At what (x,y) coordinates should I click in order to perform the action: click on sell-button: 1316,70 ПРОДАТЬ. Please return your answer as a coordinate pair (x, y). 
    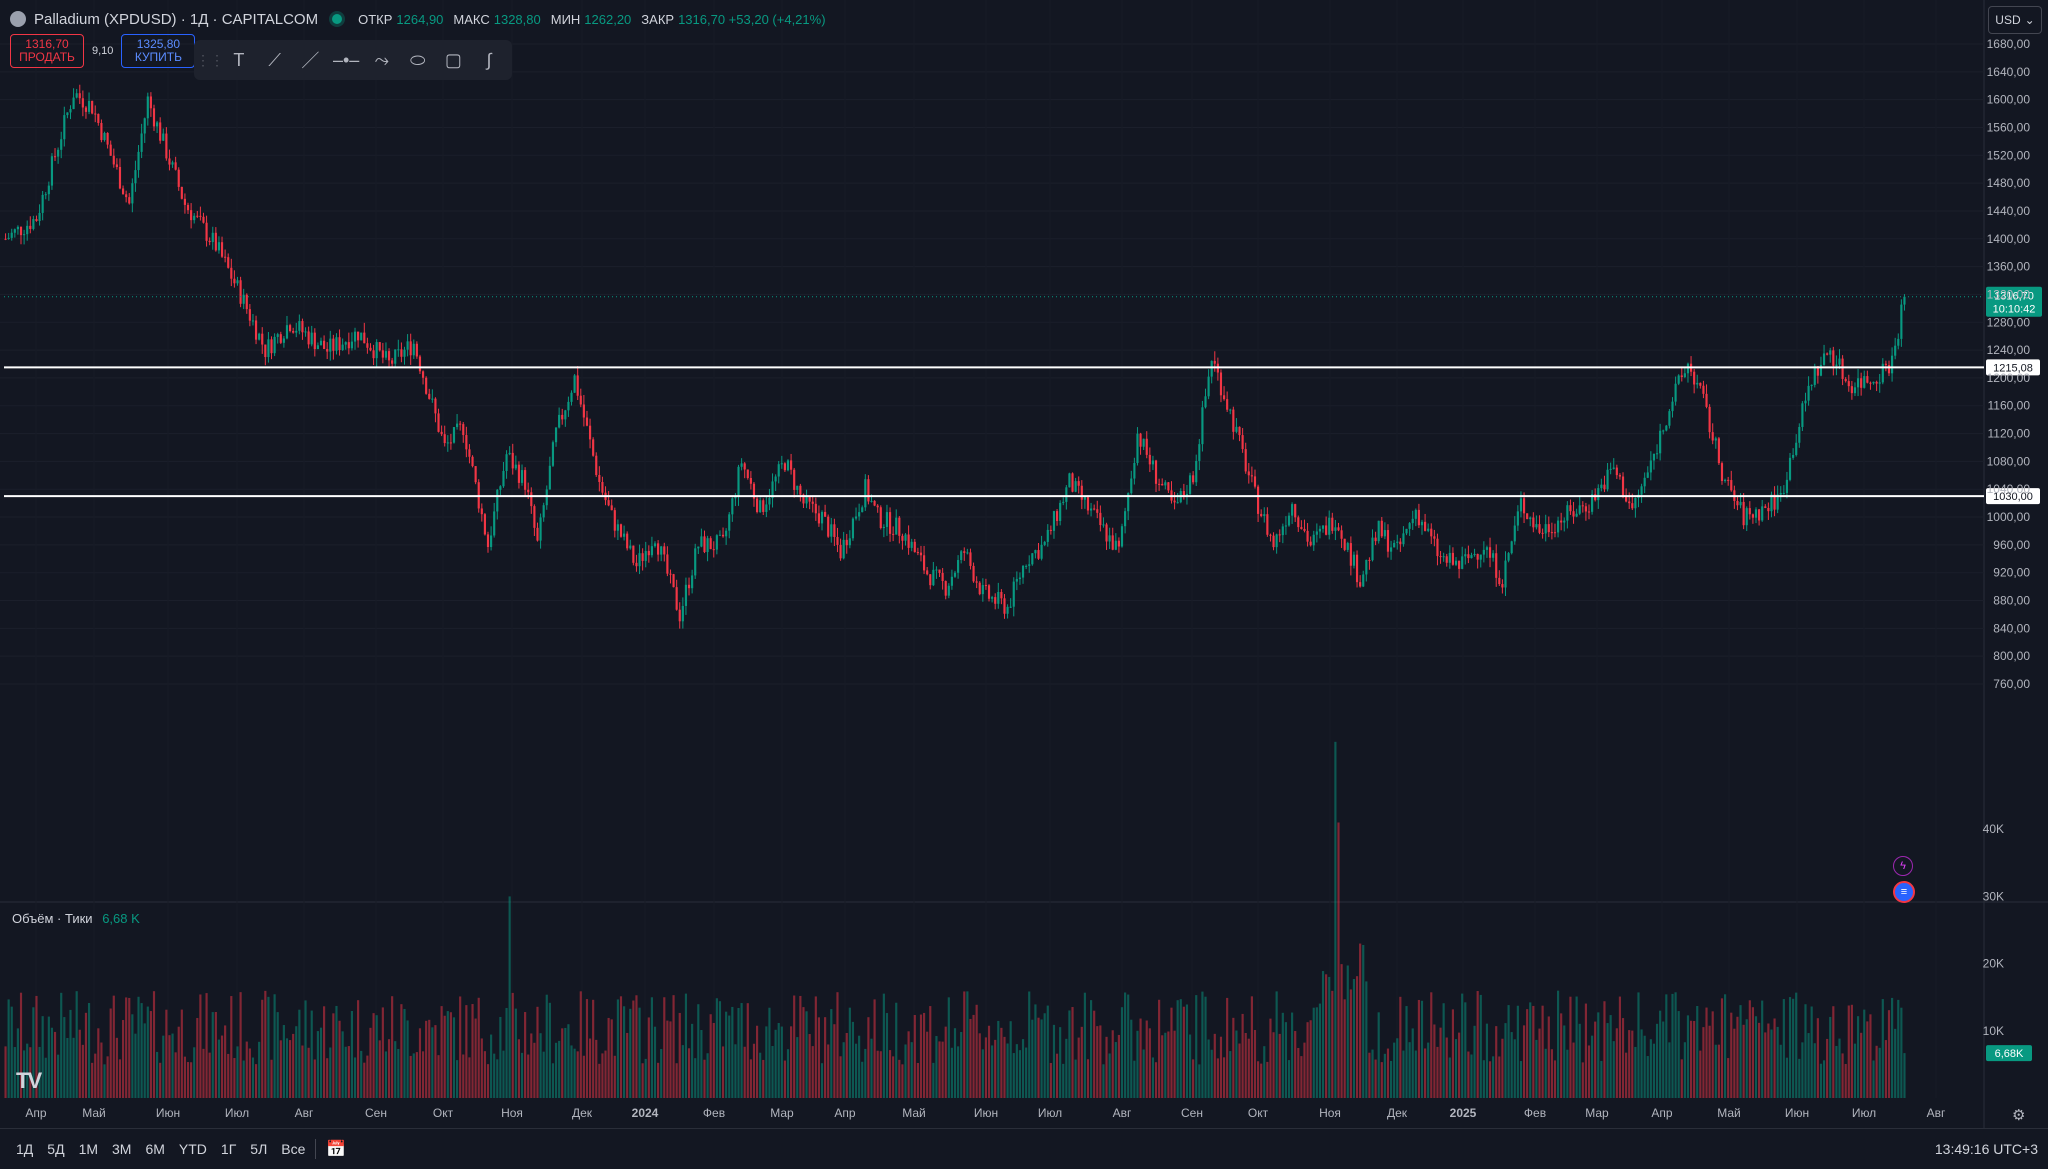
    Looking at the image, I should click on (47, 51).